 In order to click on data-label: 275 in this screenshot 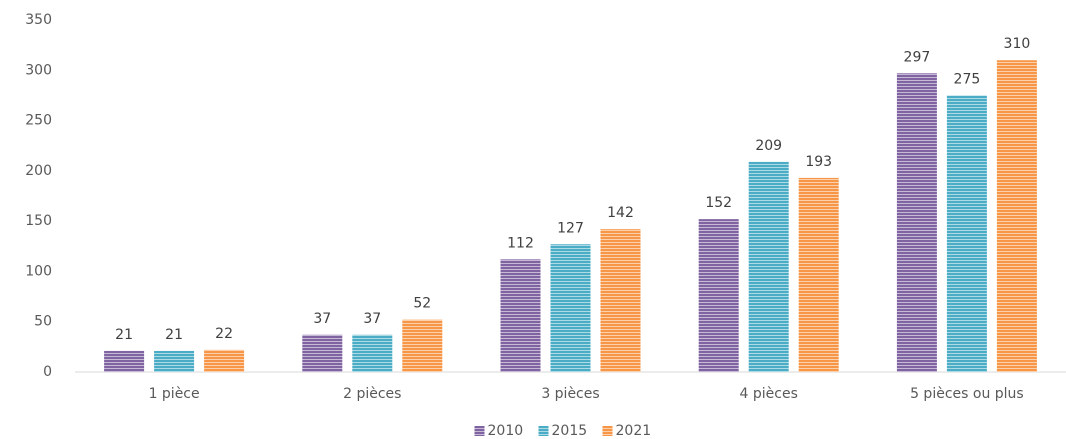, I will do `click(967, 79)`.